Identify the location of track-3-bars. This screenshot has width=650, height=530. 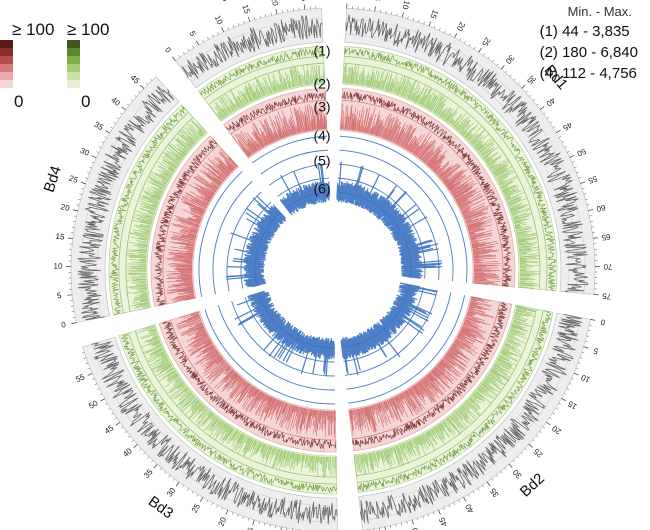
(236, 401).